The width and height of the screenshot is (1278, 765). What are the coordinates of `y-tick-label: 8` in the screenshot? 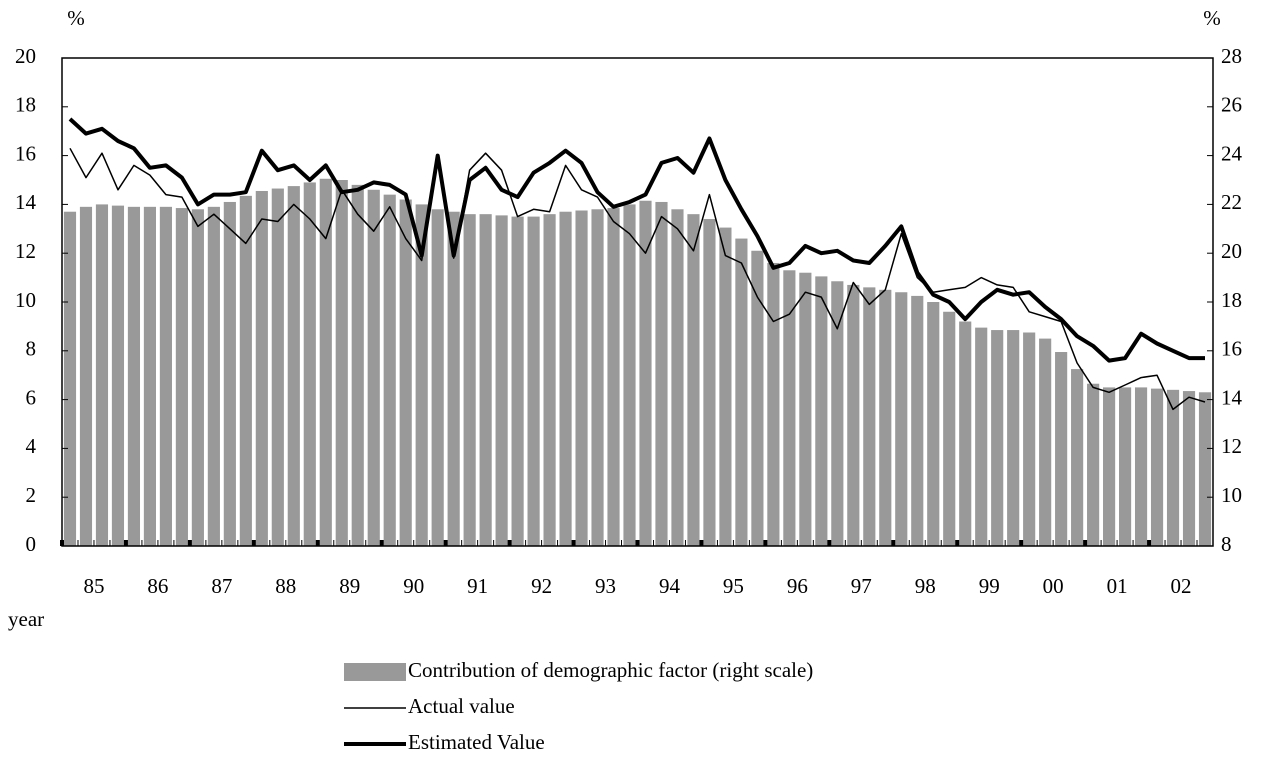 It's located at (31, 349).